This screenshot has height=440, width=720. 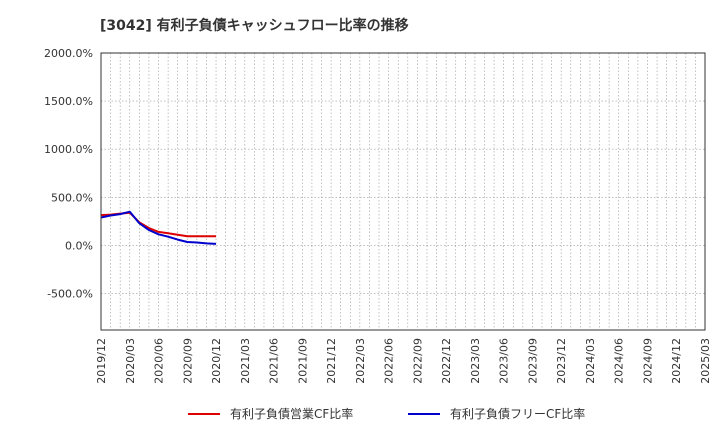 What do you see at coordinates (417, 361) in the screenshot?
I see `x-tick-label: 2022/09` at bounding box center [417, 361].